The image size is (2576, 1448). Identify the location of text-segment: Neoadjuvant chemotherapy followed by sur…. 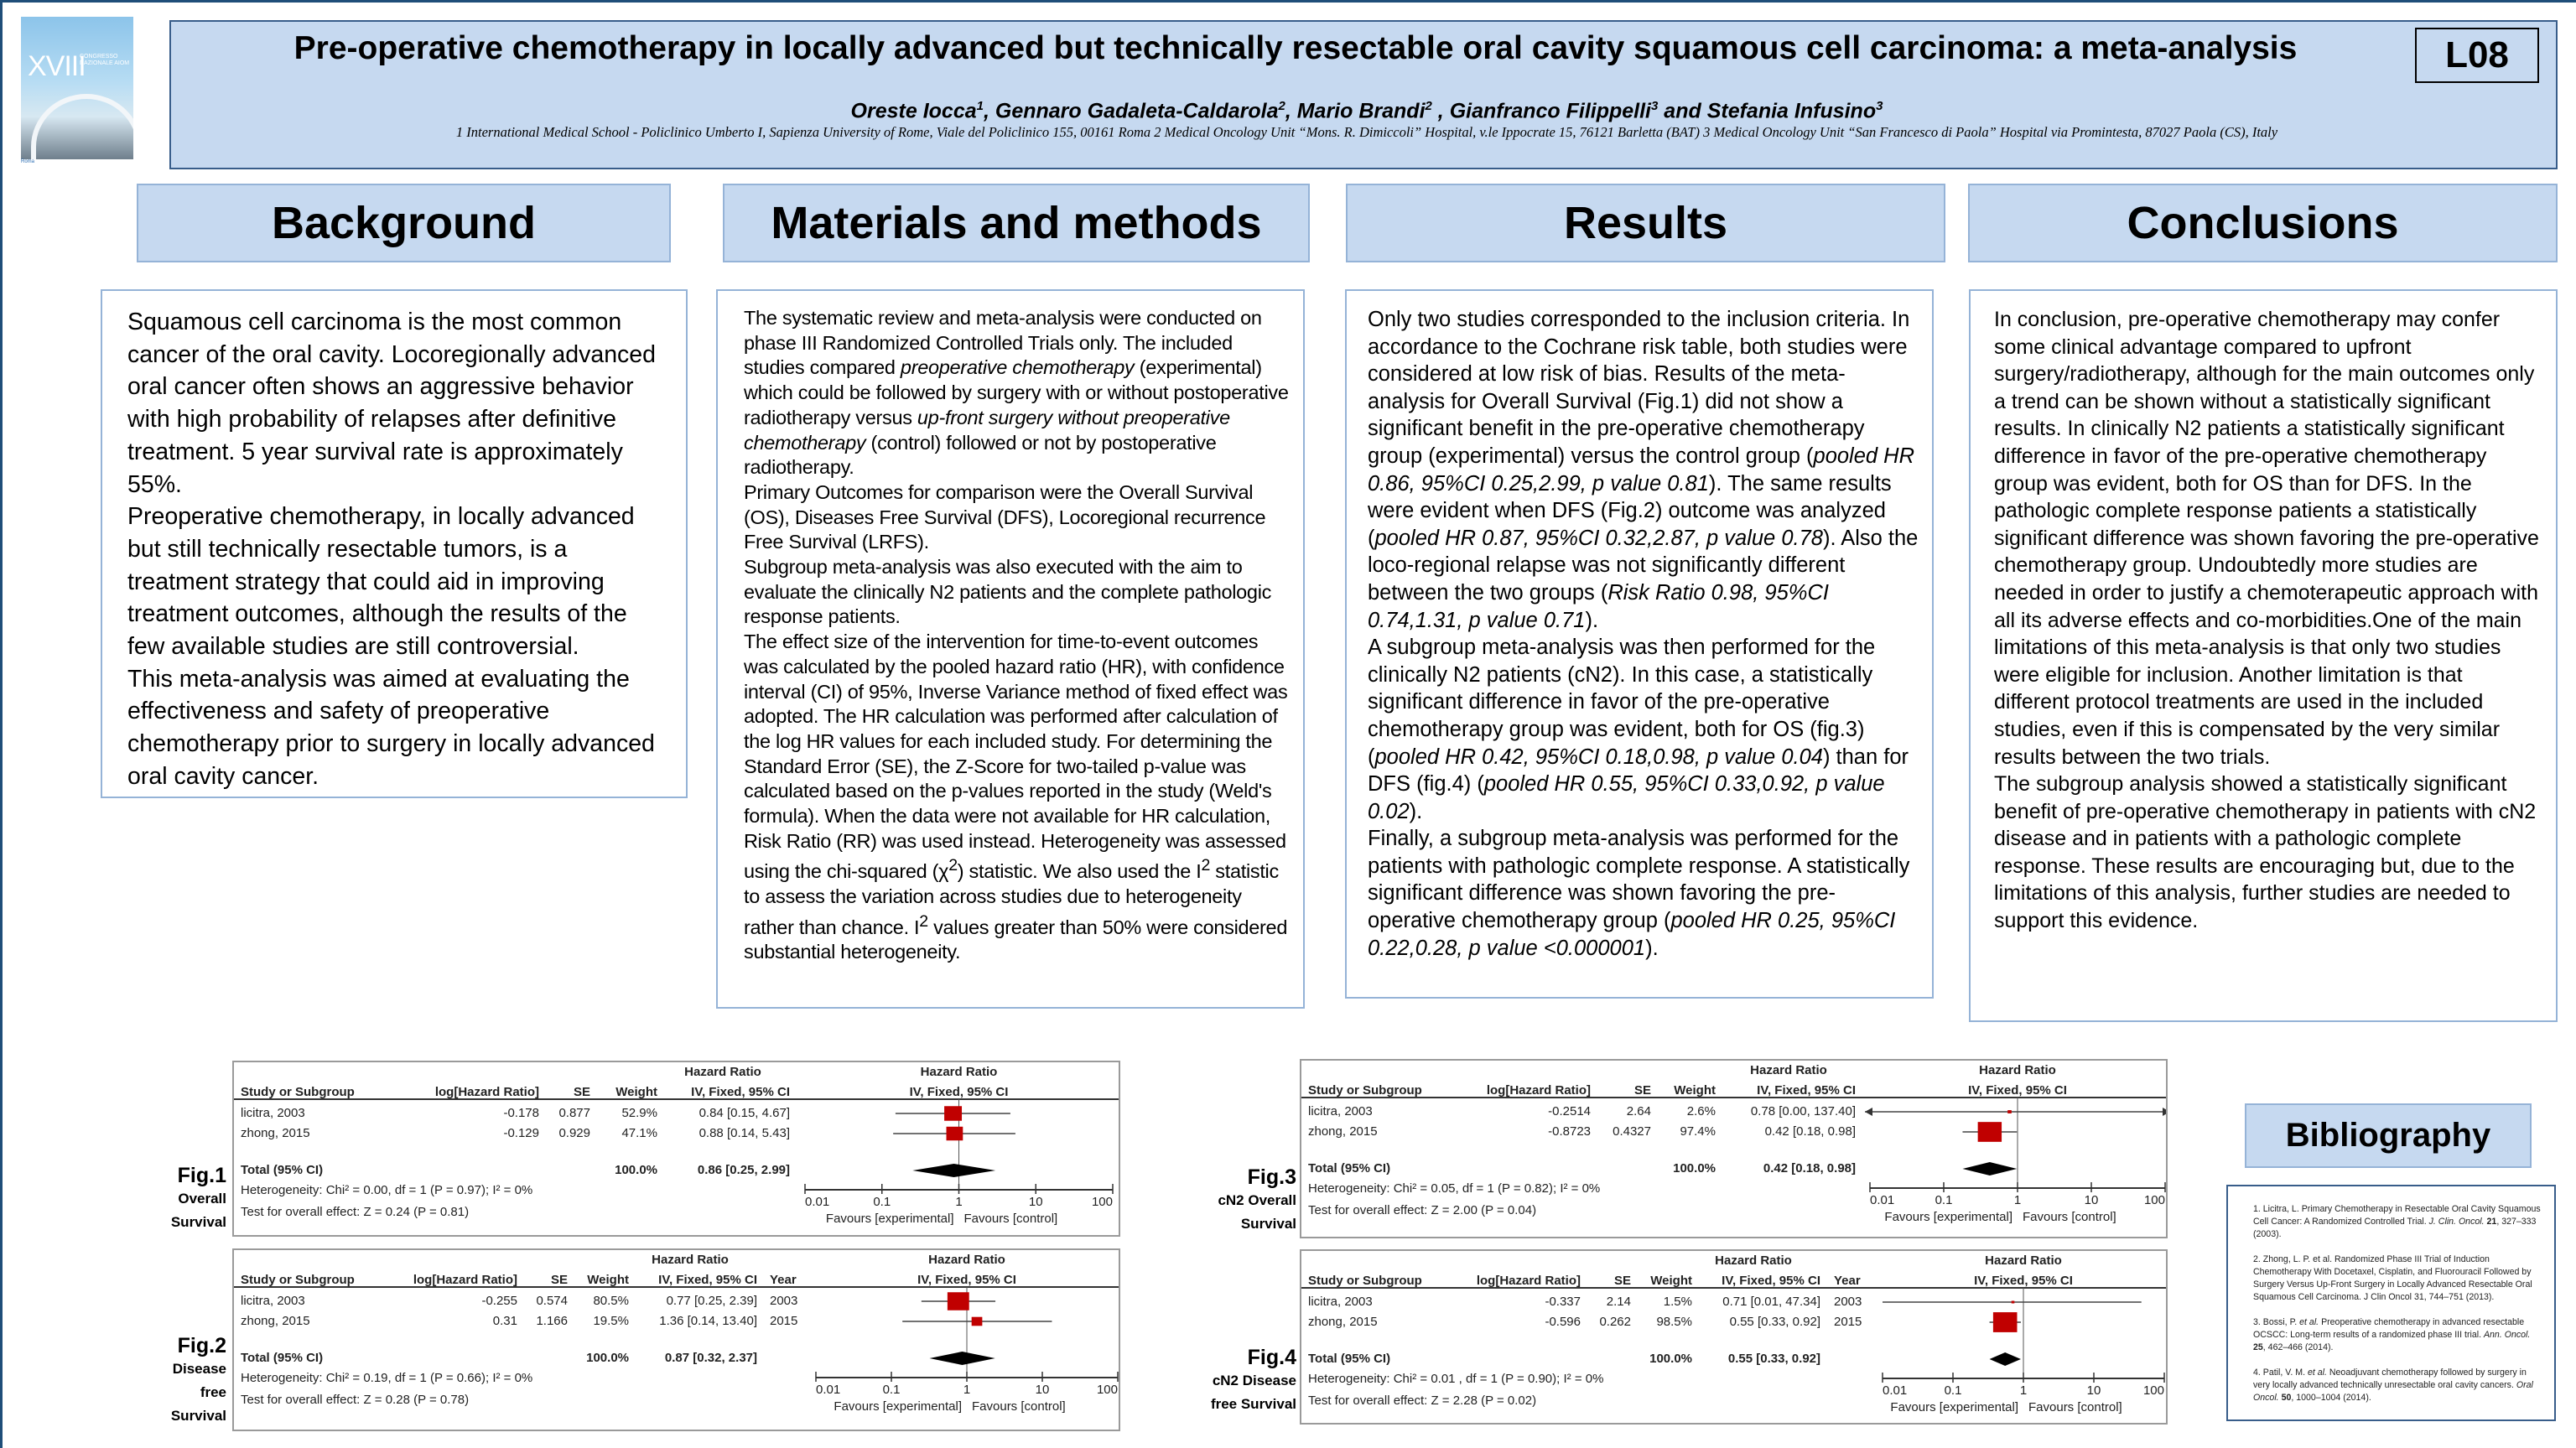
(2390, 1379).